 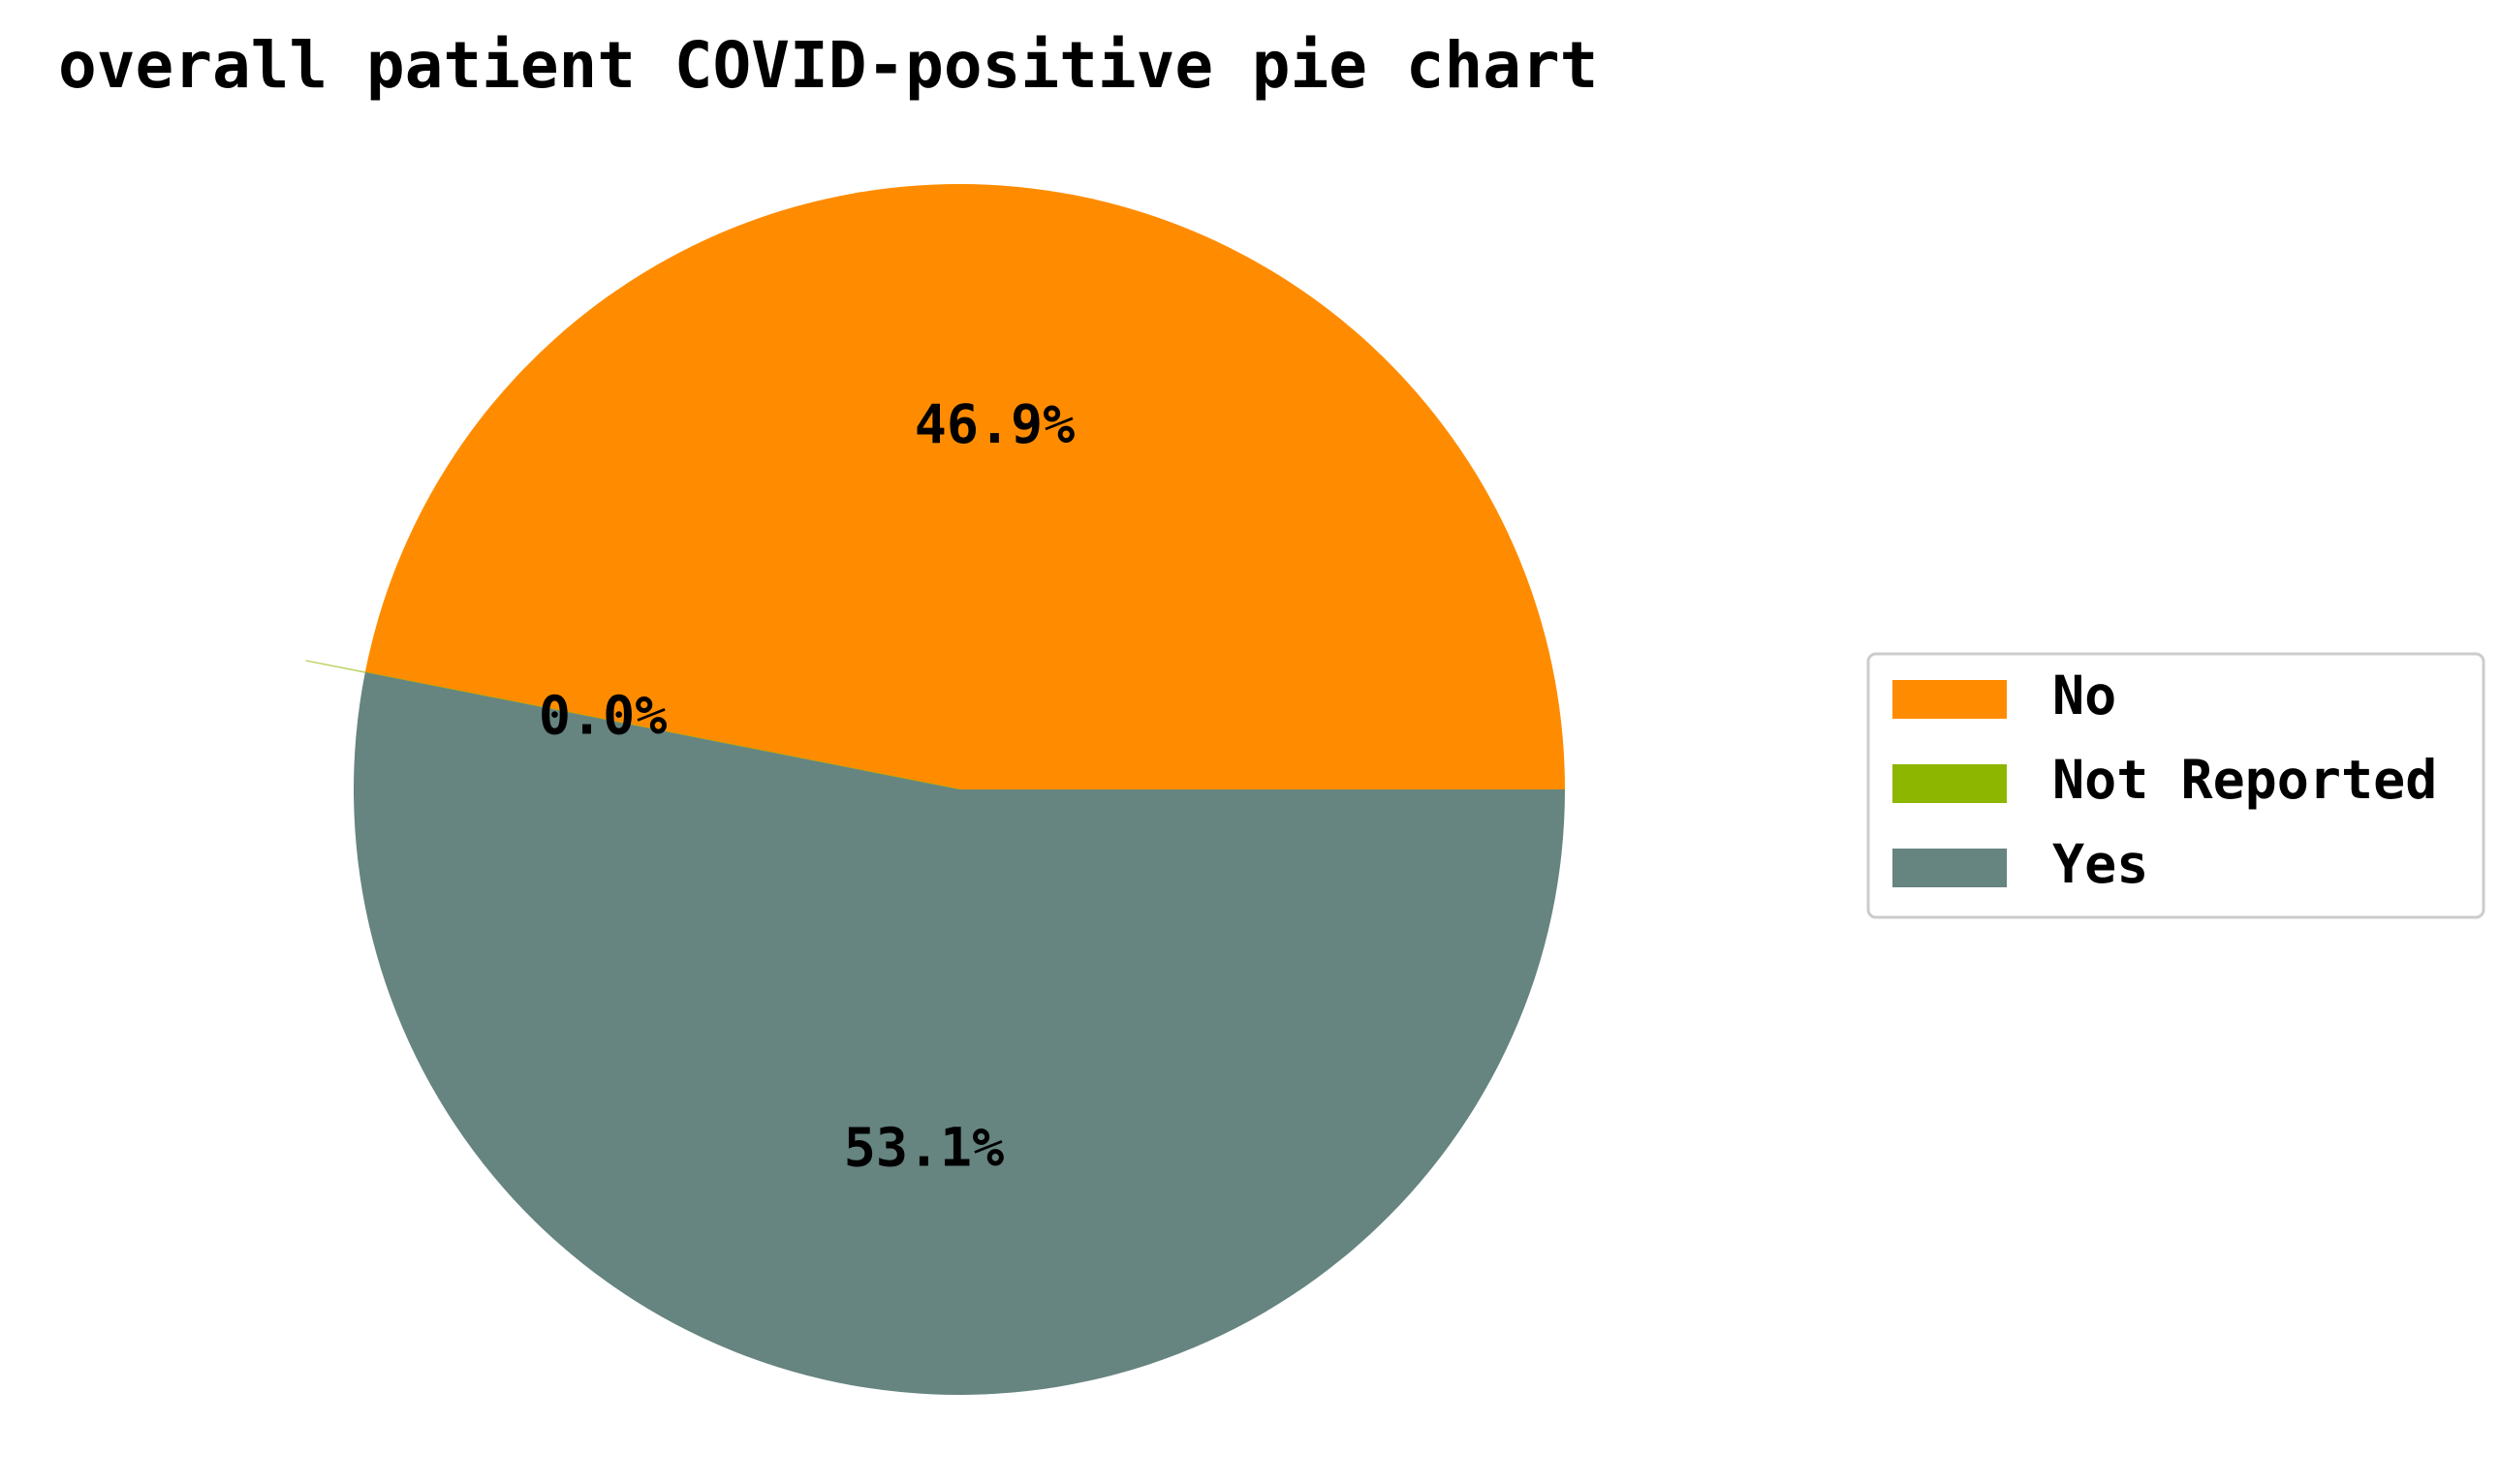 What do you see at coordinates (924, 1147) in the screenshot?
I see `percent-label-yes: 53.1%` at bounding box center [924, 1147].